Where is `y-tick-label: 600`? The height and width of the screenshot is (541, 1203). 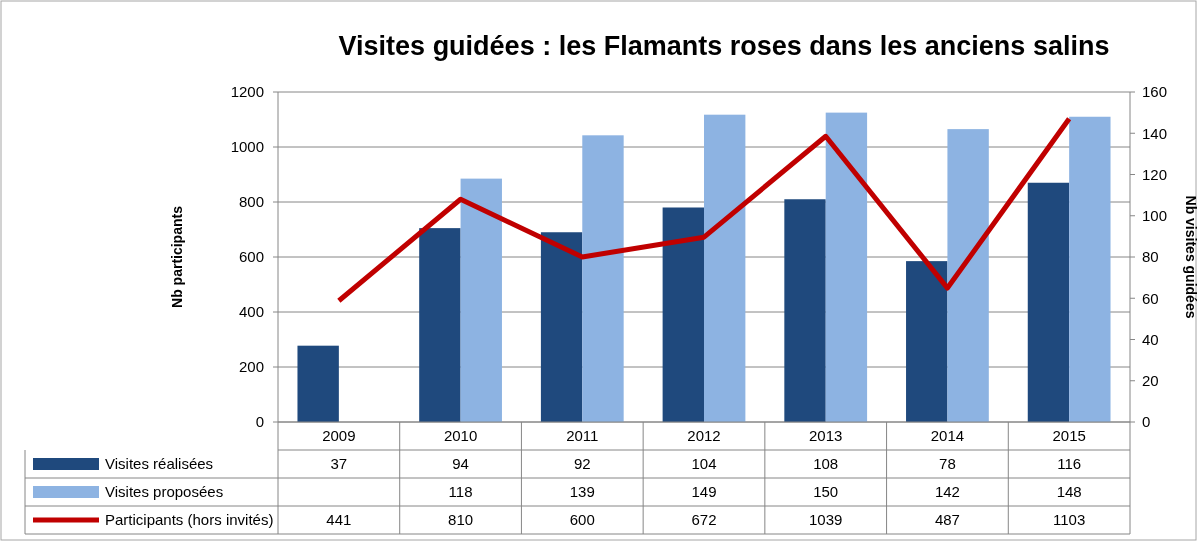 y-tick-label: 600 is located at coordinates (251, 257).